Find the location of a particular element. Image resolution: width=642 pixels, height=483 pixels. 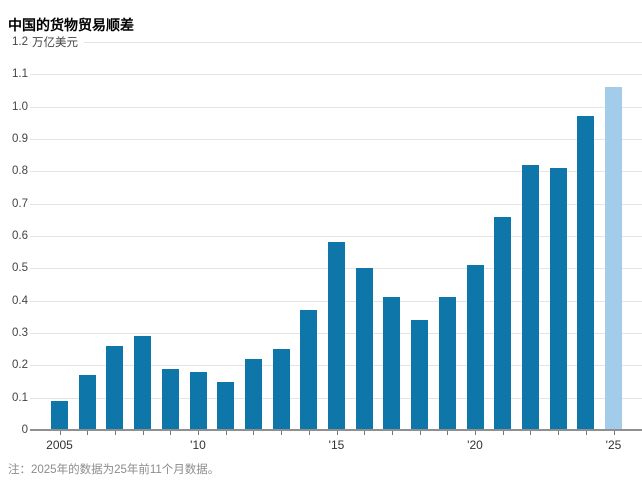

gridline-0.9 is located at coordinates (336, 140).